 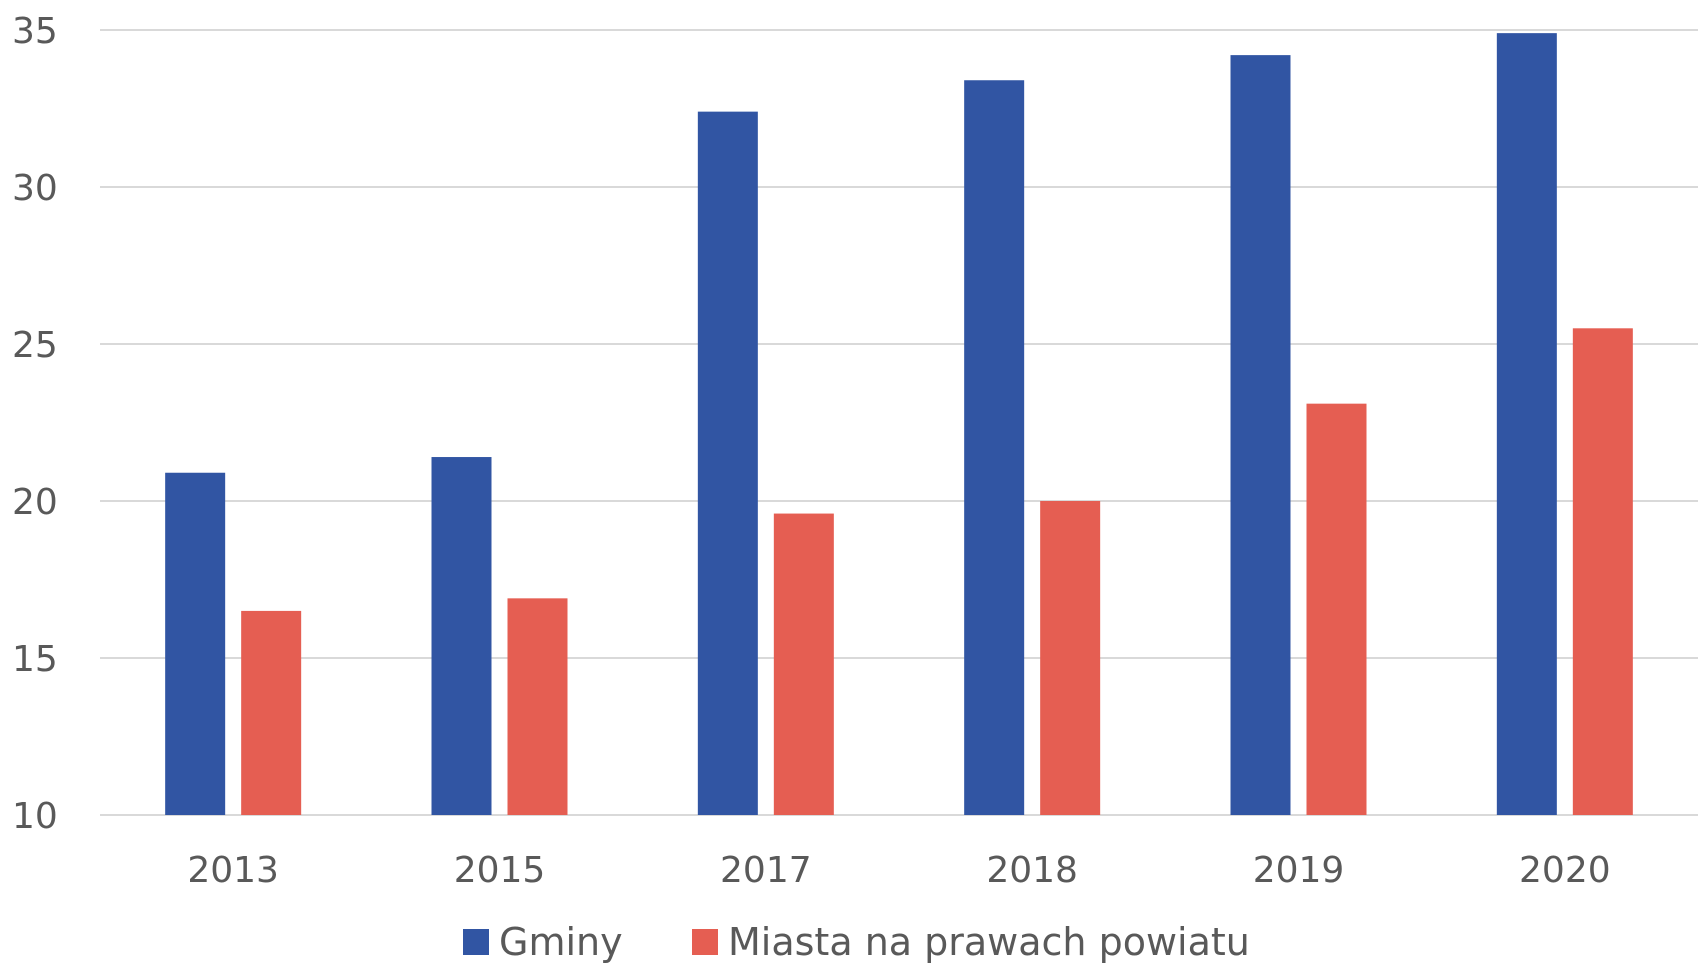 What do you see at coordinates (1260, 435) in the screenshot?
I see `bar-gminy-2019` at bounding box center [1260, 435].